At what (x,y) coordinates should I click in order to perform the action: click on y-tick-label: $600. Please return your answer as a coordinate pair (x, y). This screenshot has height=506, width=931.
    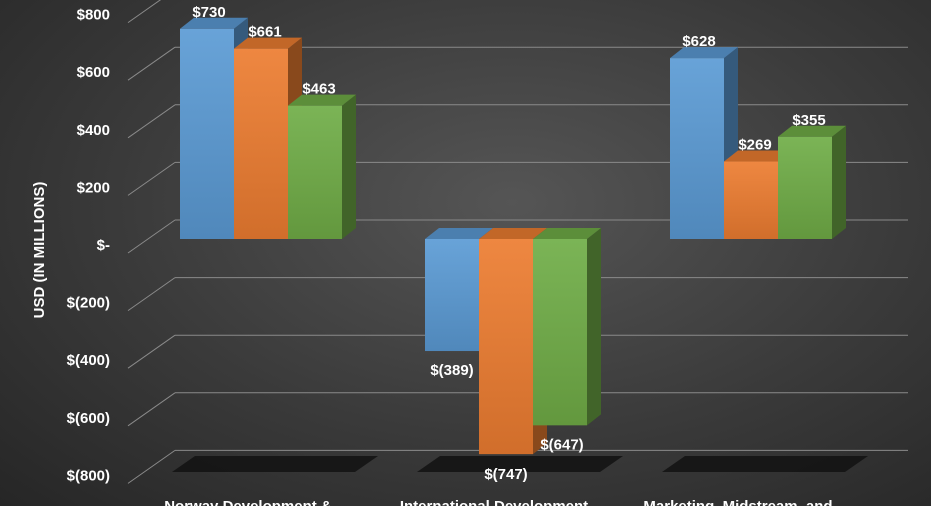
    Looking at the image, I should click on (93, 72).